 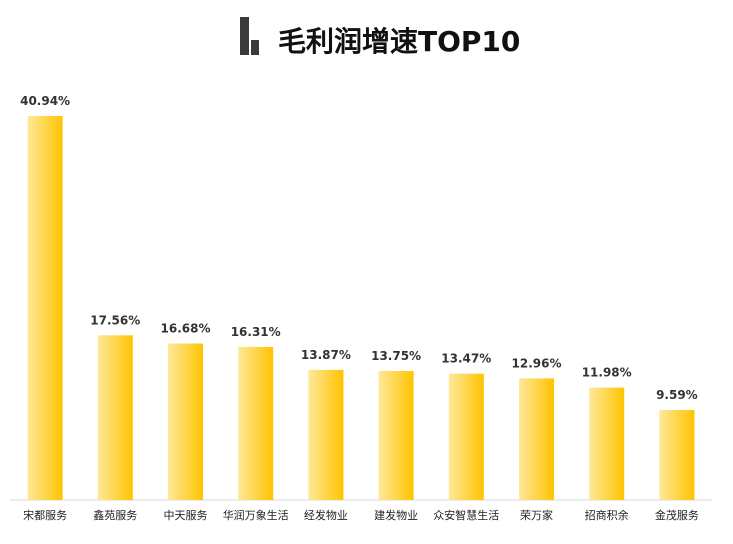 I want to click on value-label-2: 17.56%, so click(x=115, y=320).